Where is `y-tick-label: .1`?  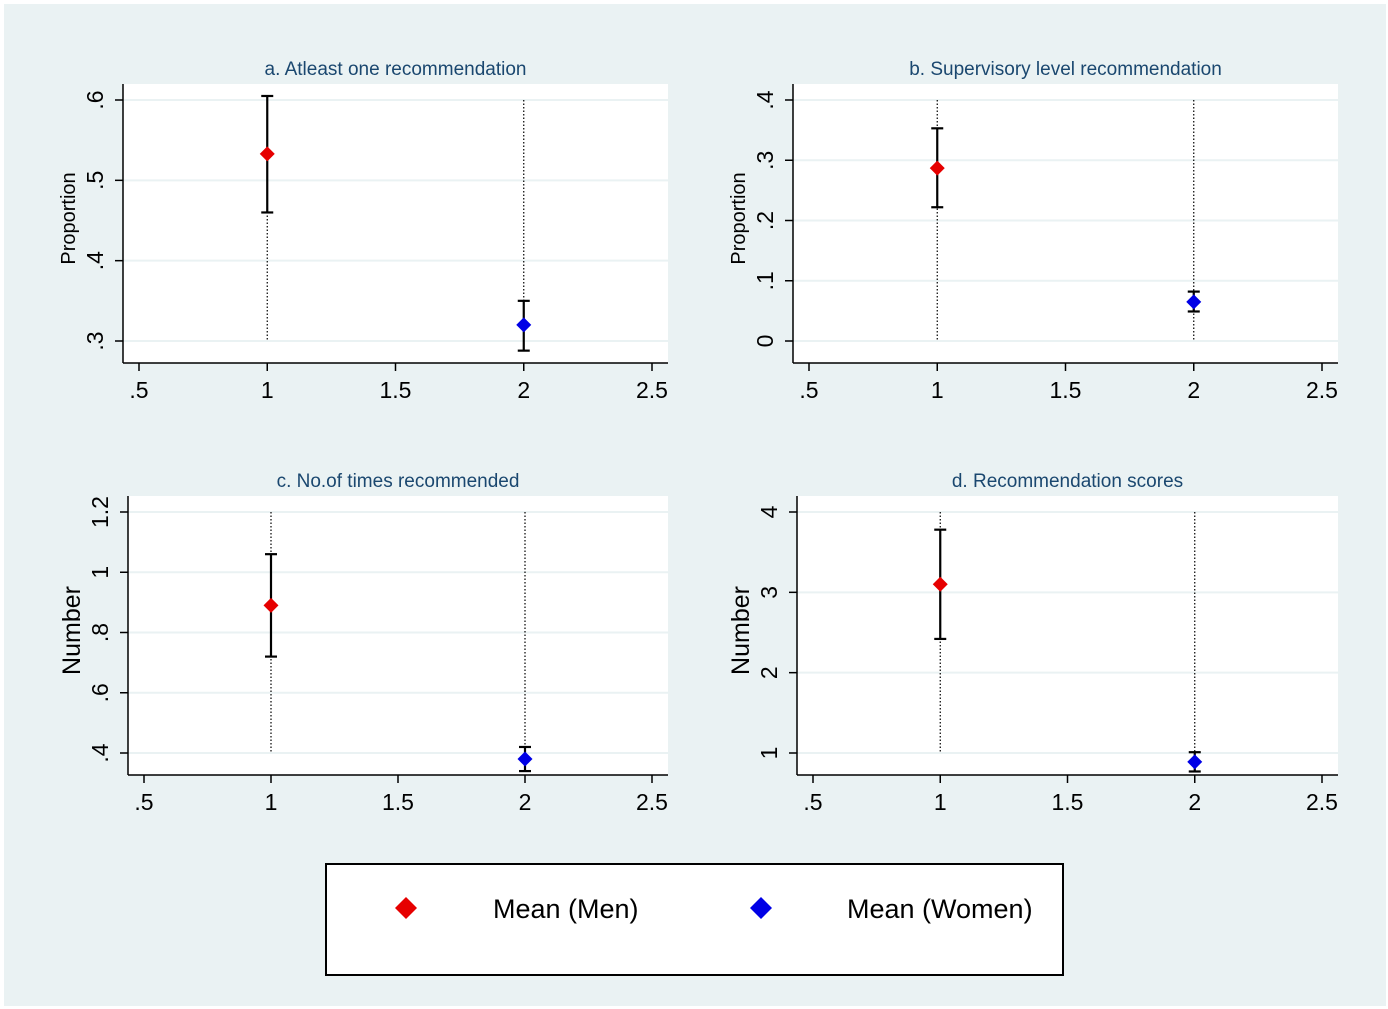 y-tick-label: .1 is located at coordinates (765, 280).